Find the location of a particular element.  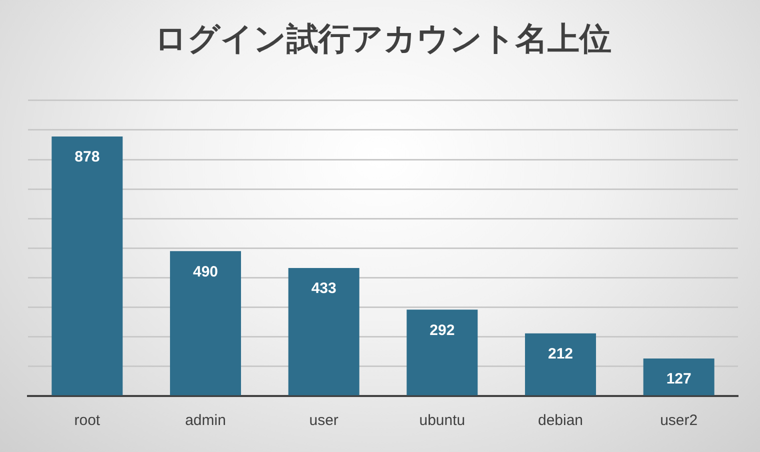

data-label: 292 is located at coordinates (442, 330).